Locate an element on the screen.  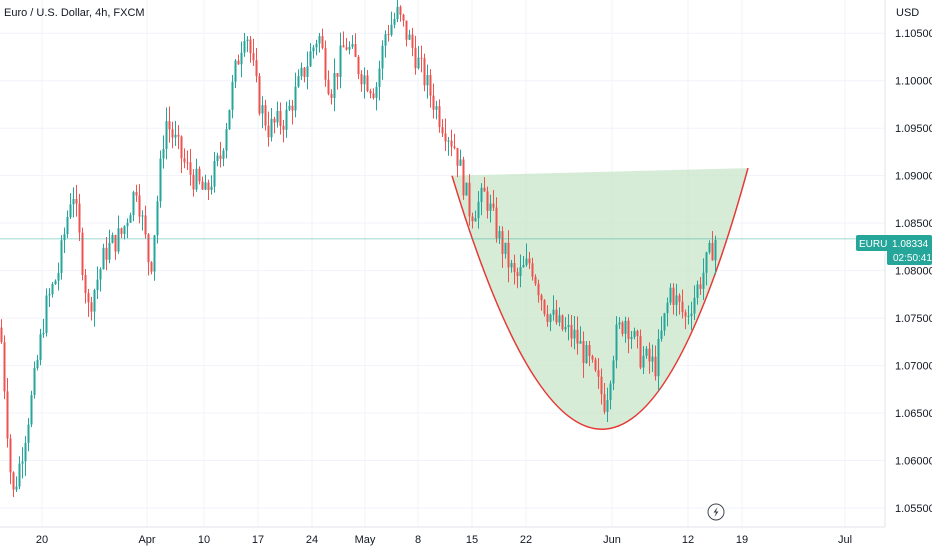
lightning-icon is located at coordinates (716, 512).